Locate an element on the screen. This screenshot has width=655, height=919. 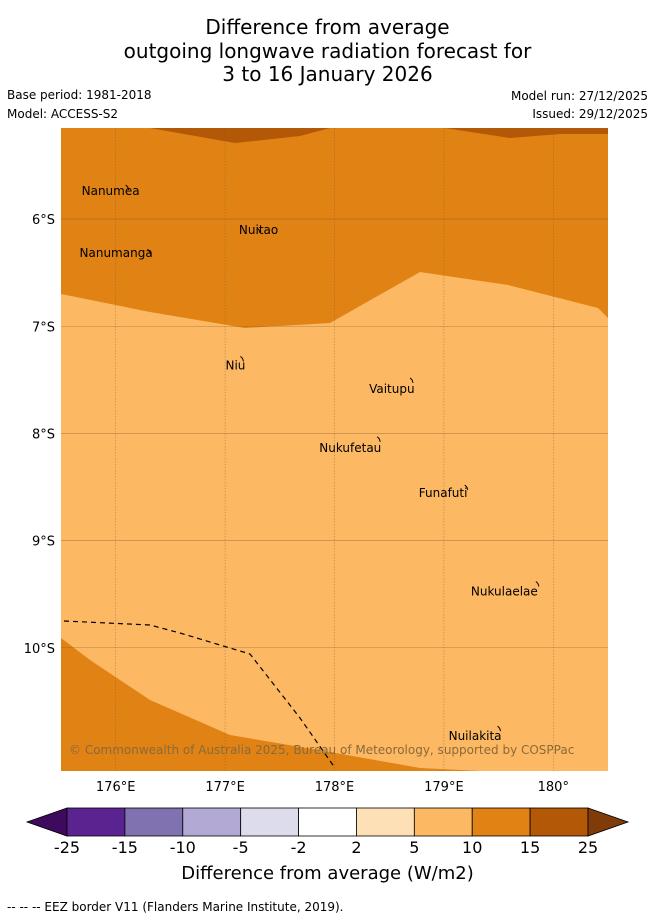
colorbar is located at coordinates (327, 822).